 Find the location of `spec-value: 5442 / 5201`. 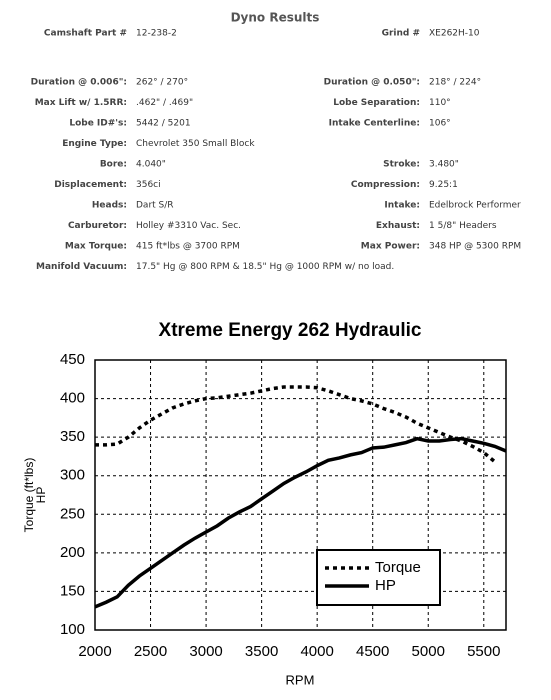

spec-value: 5442 / 5201 is located at coordinates (163, 124).